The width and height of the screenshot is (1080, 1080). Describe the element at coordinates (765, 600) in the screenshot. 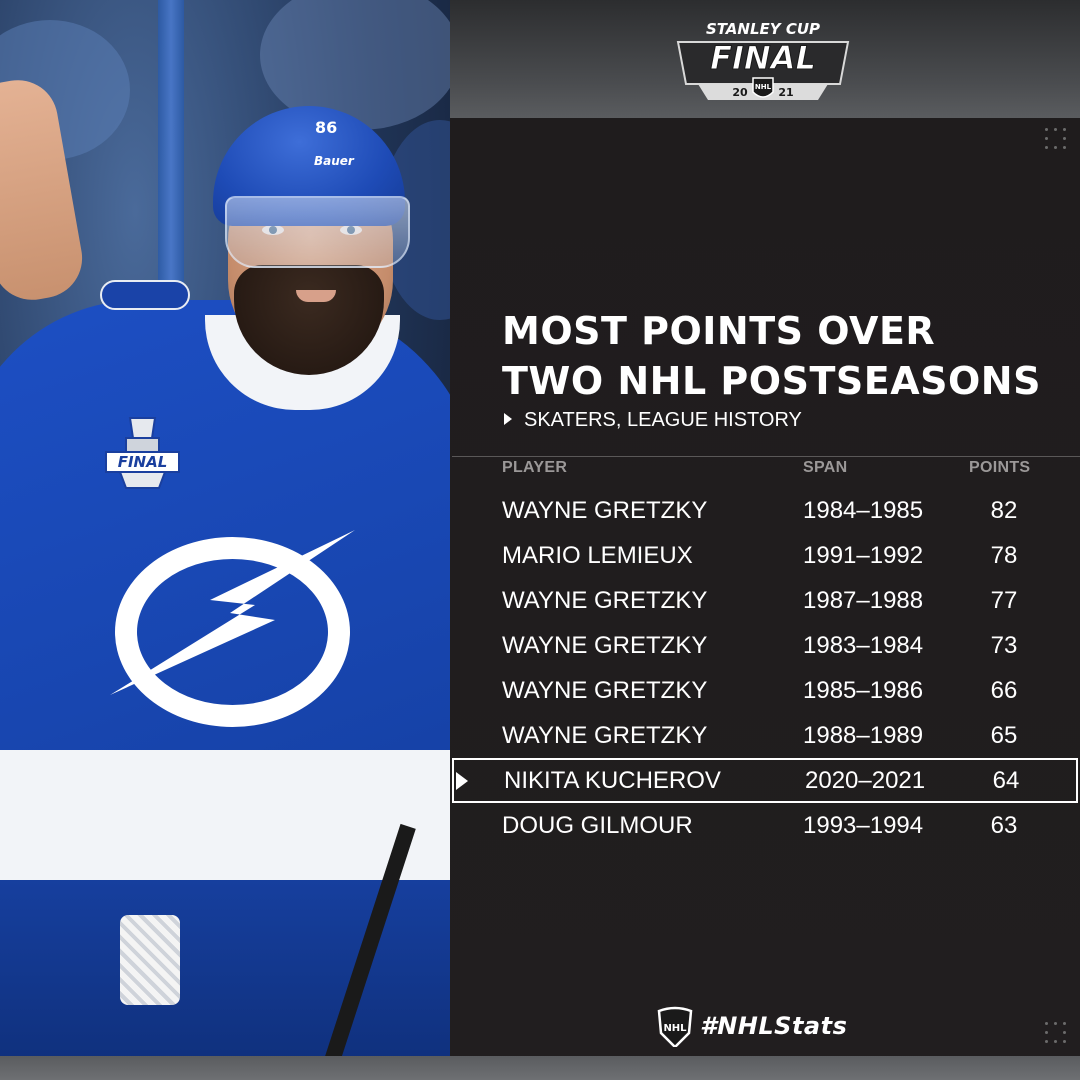

I see `table-row: WAYNE GRETZKY 1987–1988 77` at that location.